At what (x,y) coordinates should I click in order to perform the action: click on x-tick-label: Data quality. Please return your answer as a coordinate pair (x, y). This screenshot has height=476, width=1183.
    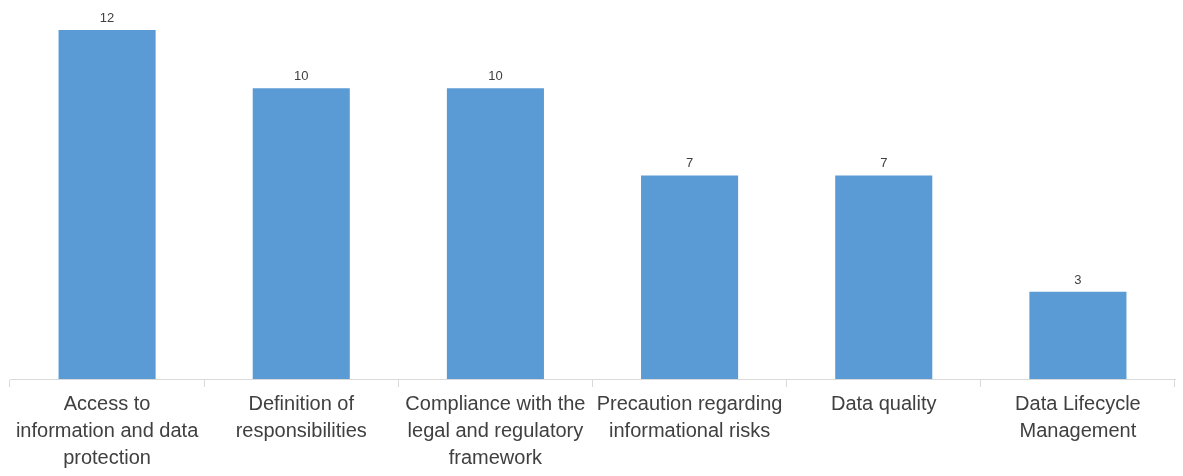
    Looking at the image, I should click on (883, 403).